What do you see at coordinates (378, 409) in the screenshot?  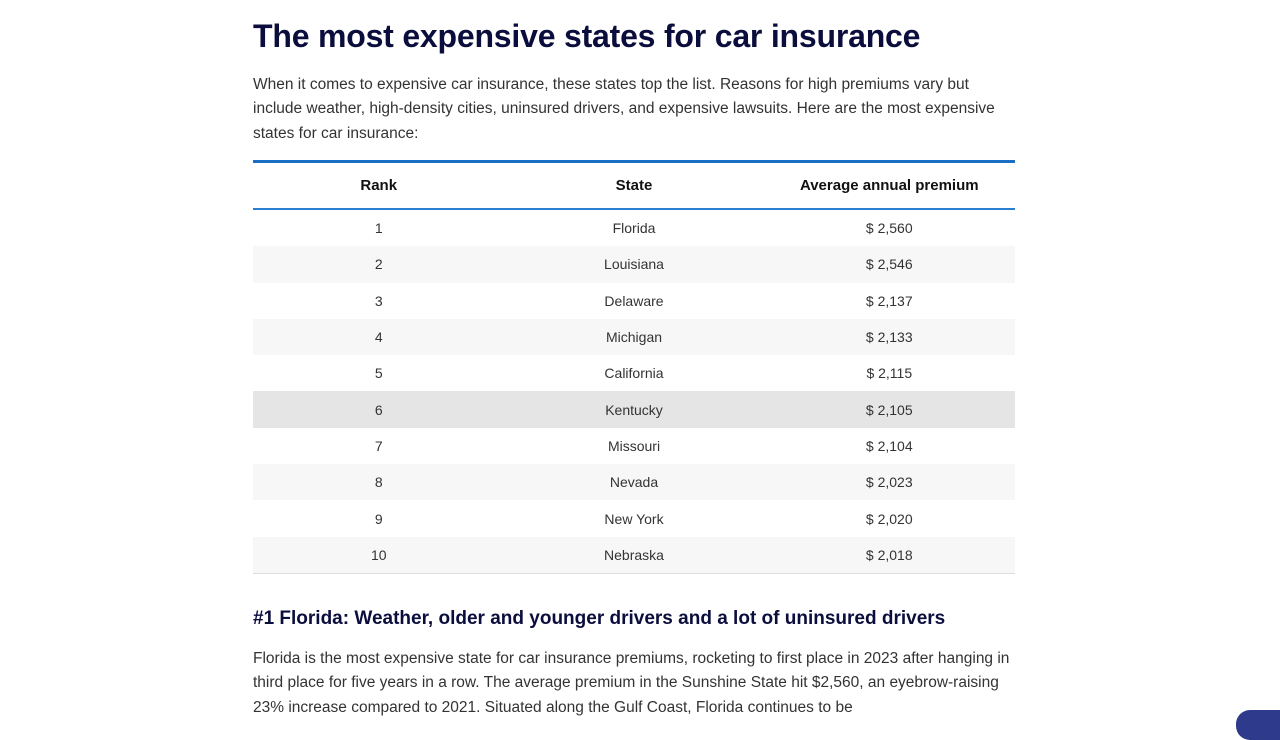 I see `cell-rank: 6` at bounding box center [378, 409].